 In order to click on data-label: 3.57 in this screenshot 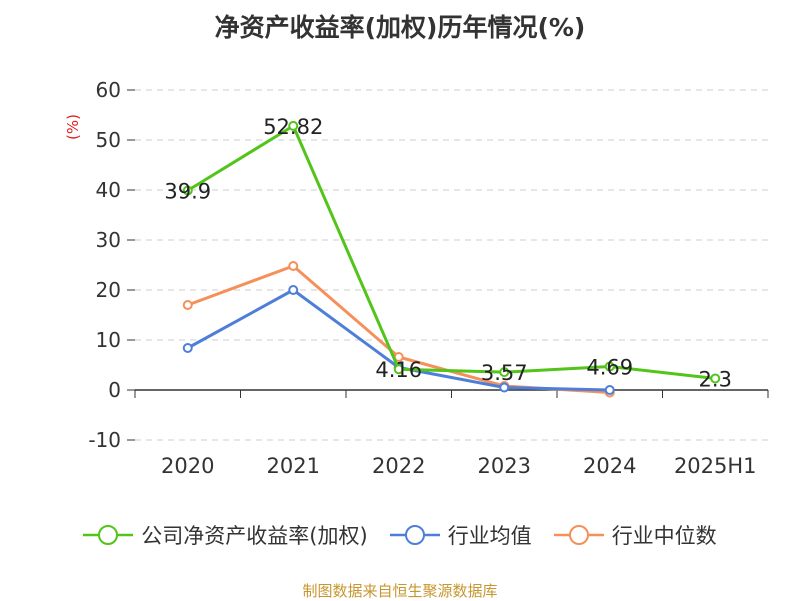, I will do `click(504, 373)`.